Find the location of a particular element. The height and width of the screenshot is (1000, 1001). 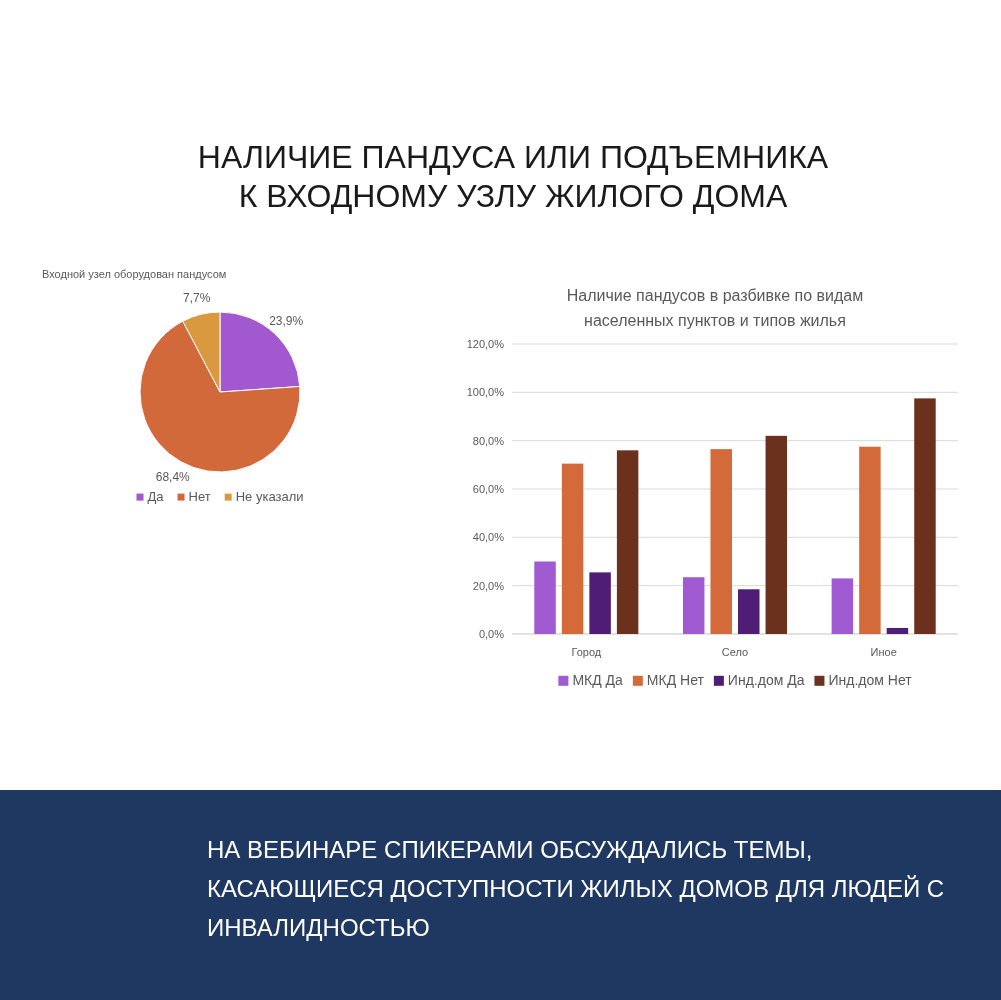

legend-label: Инд.дом Да is located at coordinates (766, 680).